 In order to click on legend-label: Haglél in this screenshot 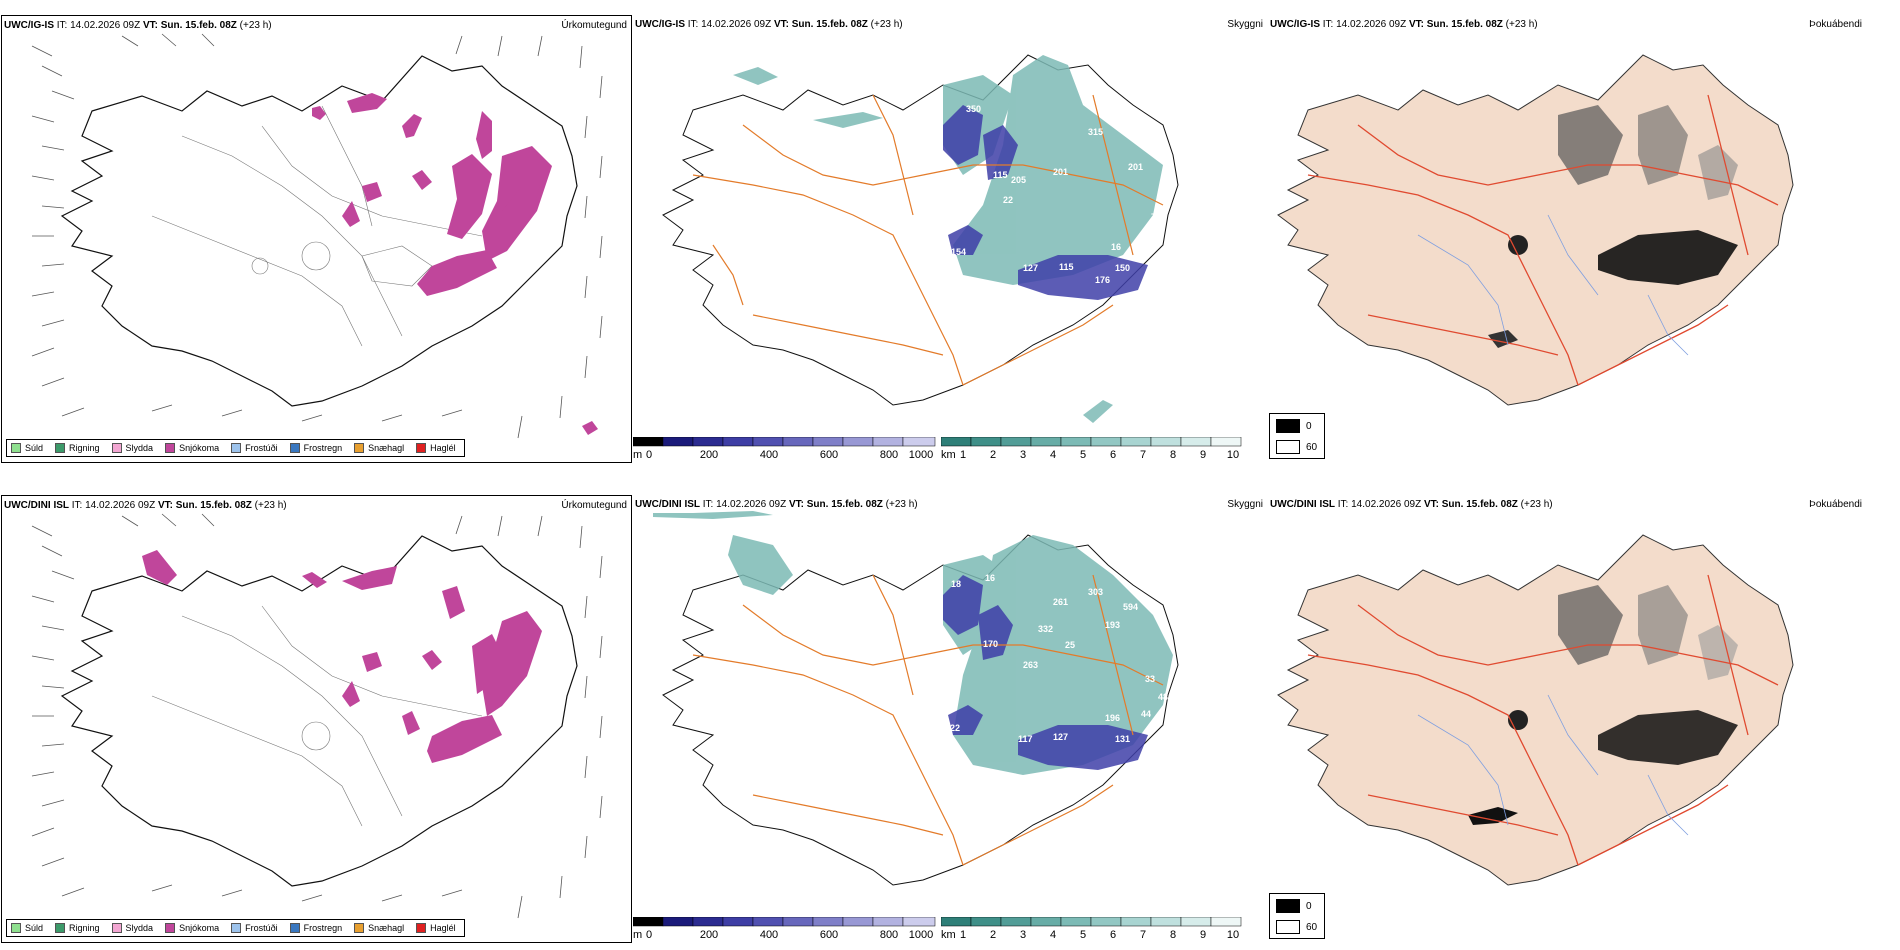, I will do `click(443, 928)`.